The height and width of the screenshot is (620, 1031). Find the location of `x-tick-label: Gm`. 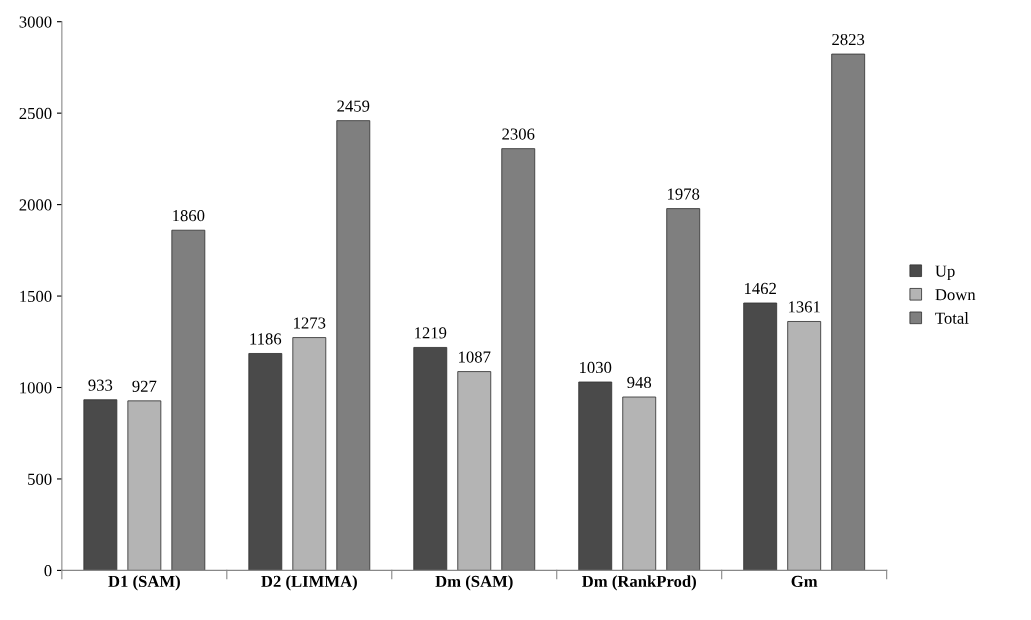

x-tick-label: Gm is located at coordinates (804, 581).